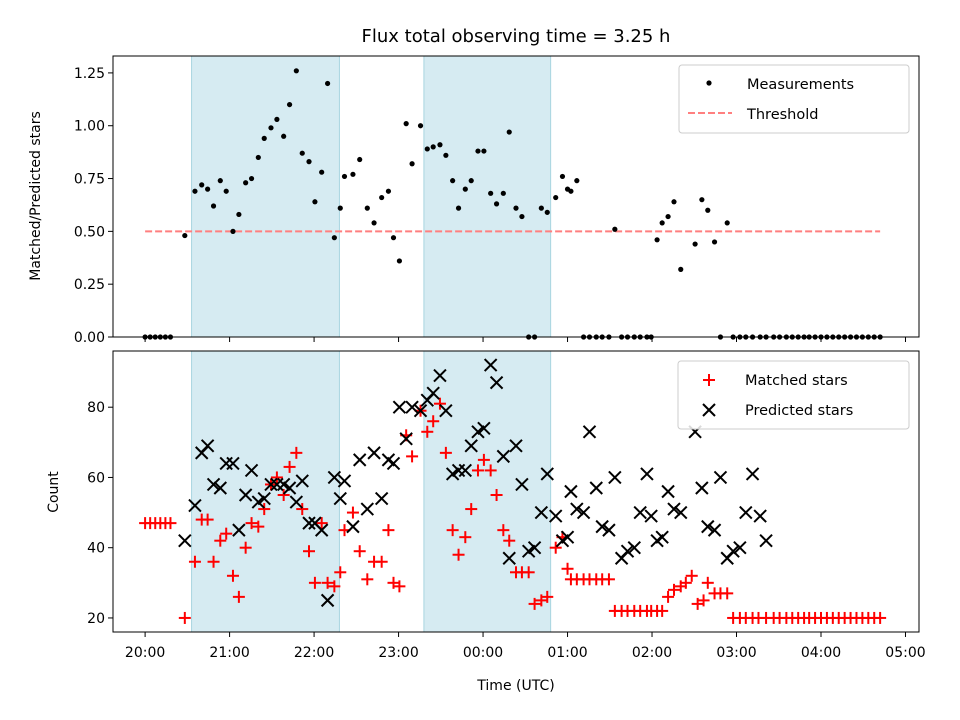 The width and height of the screenshot is (960, 720). I want to click on x-tick-label: 01:00, so click(567, 653).